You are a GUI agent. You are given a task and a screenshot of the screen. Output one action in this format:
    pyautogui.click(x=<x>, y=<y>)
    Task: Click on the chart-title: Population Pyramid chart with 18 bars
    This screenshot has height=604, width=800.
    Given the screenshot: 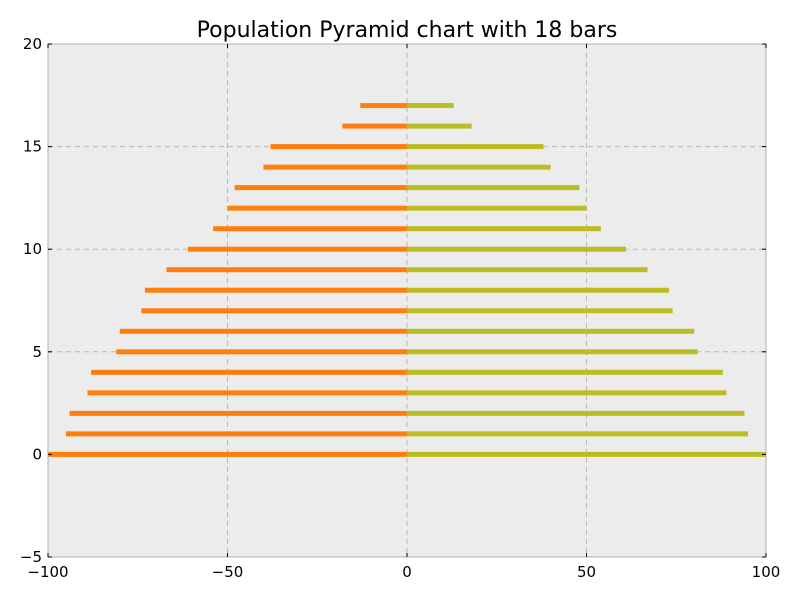 What is the action you would take?
    pyautogui.click(x=407, y=30)
    